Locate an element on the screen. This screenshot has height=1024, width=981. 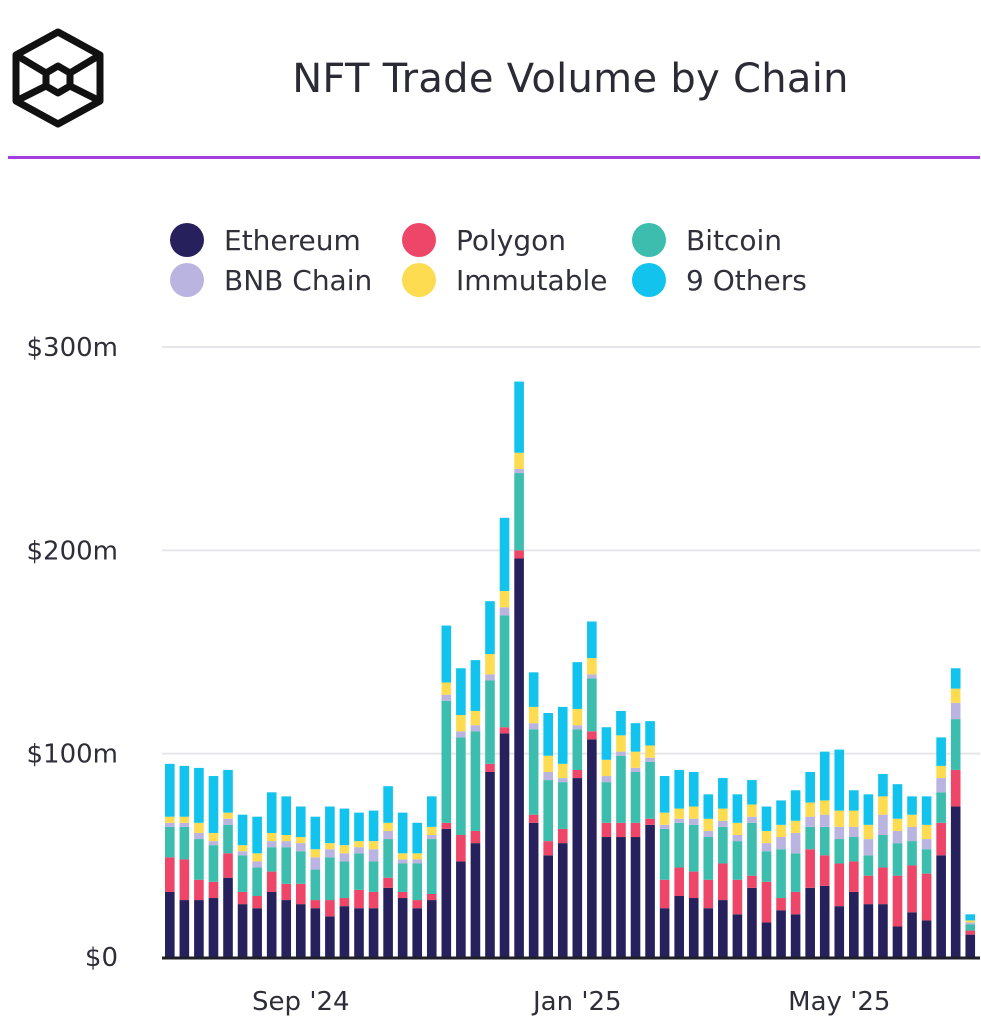
y-tick-label: $200m is located at coordinates (73, 551).